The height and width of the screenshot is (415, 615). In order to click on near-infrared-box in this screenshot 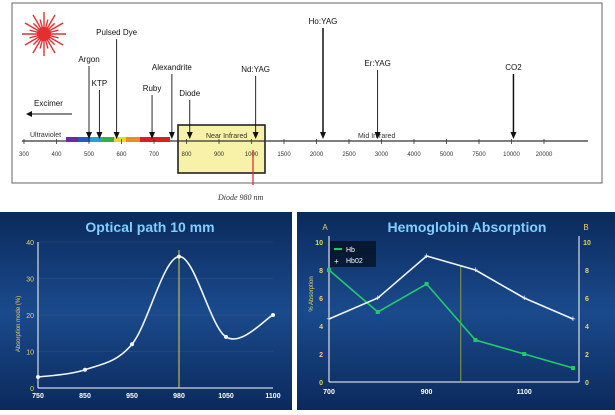, I will do `click(221, 149)`.